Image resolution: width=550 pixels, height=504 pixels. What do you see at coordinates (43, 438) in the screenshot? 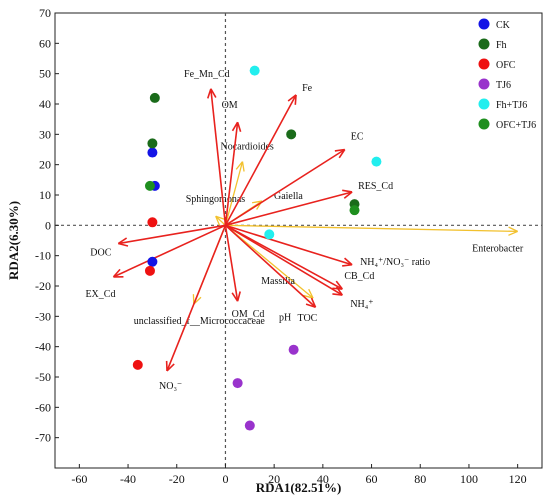
I see `y-tick-label: -70` at bounding box center [43, 438].